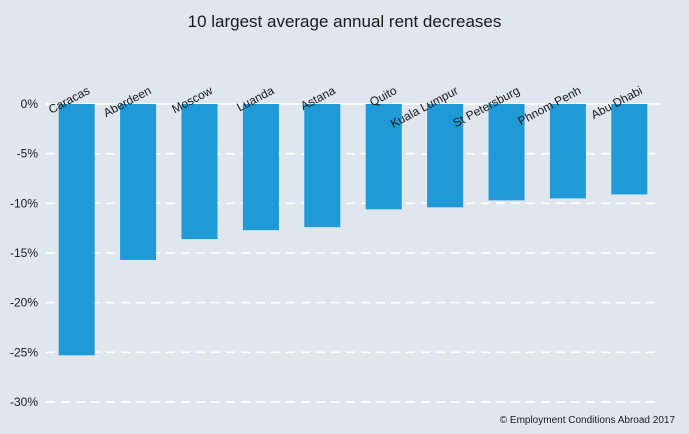 The image size is (689, 434). What do you see at coordinates (28, 154) in the screenshot?
I see `y-tick-label: -5%` at bounding box center [28, 154].